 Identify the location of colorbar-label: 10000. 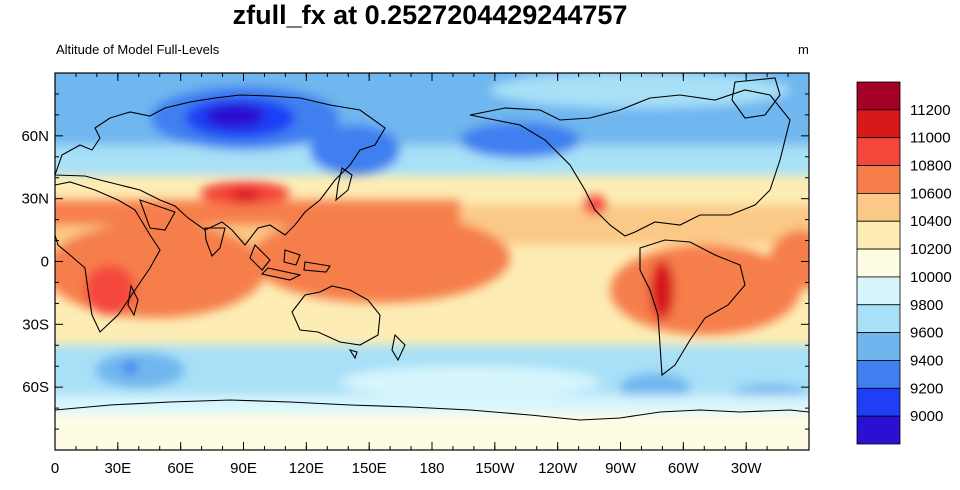
(931, 277).